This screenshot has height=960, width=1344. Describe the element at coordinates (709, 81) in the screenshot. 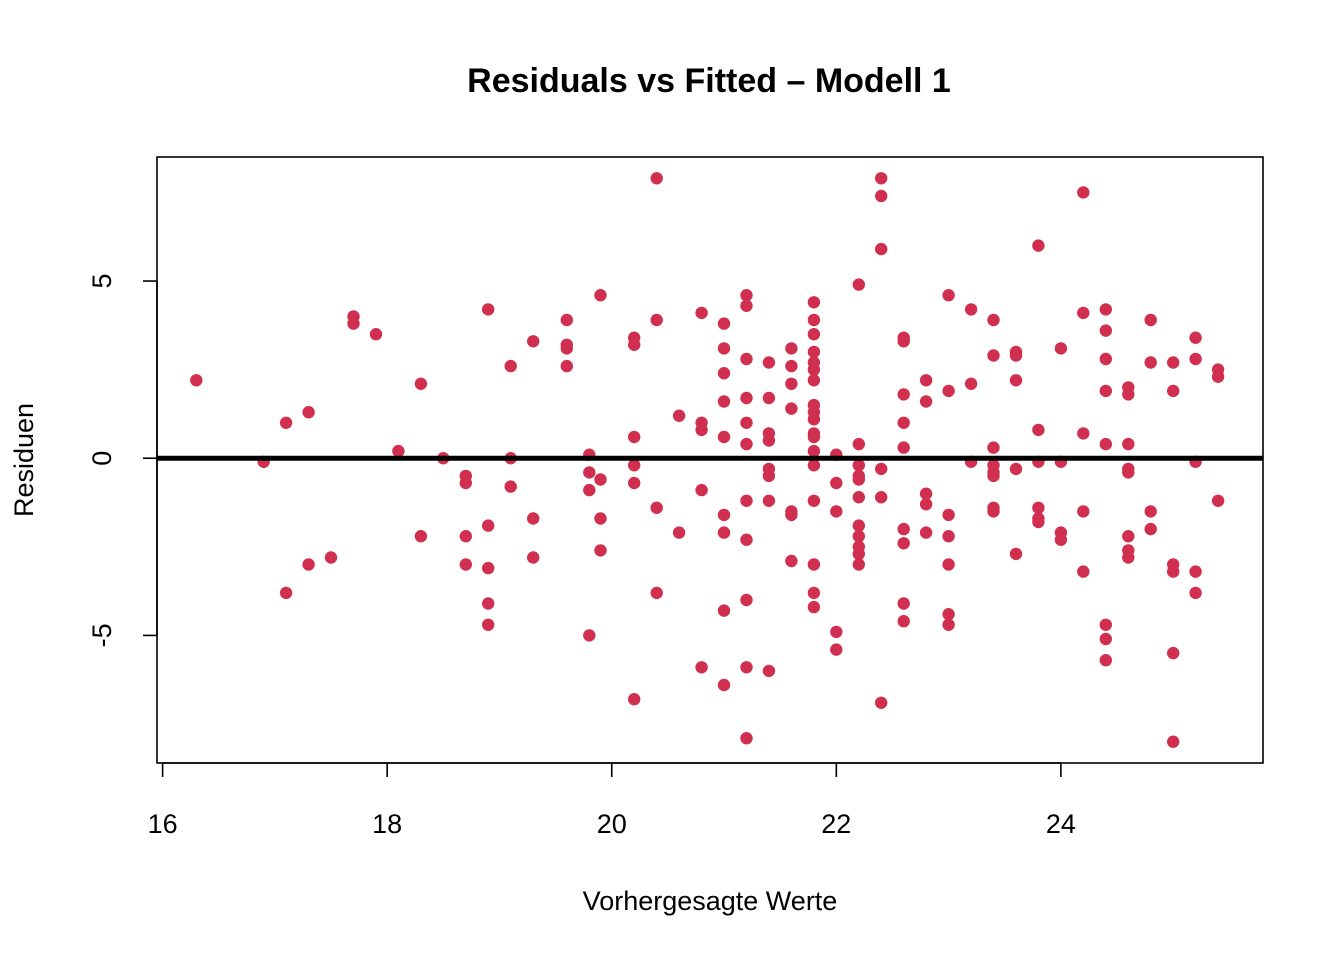

I see `chart-title: Residuals vs Fitted – Modell 1` at that location.